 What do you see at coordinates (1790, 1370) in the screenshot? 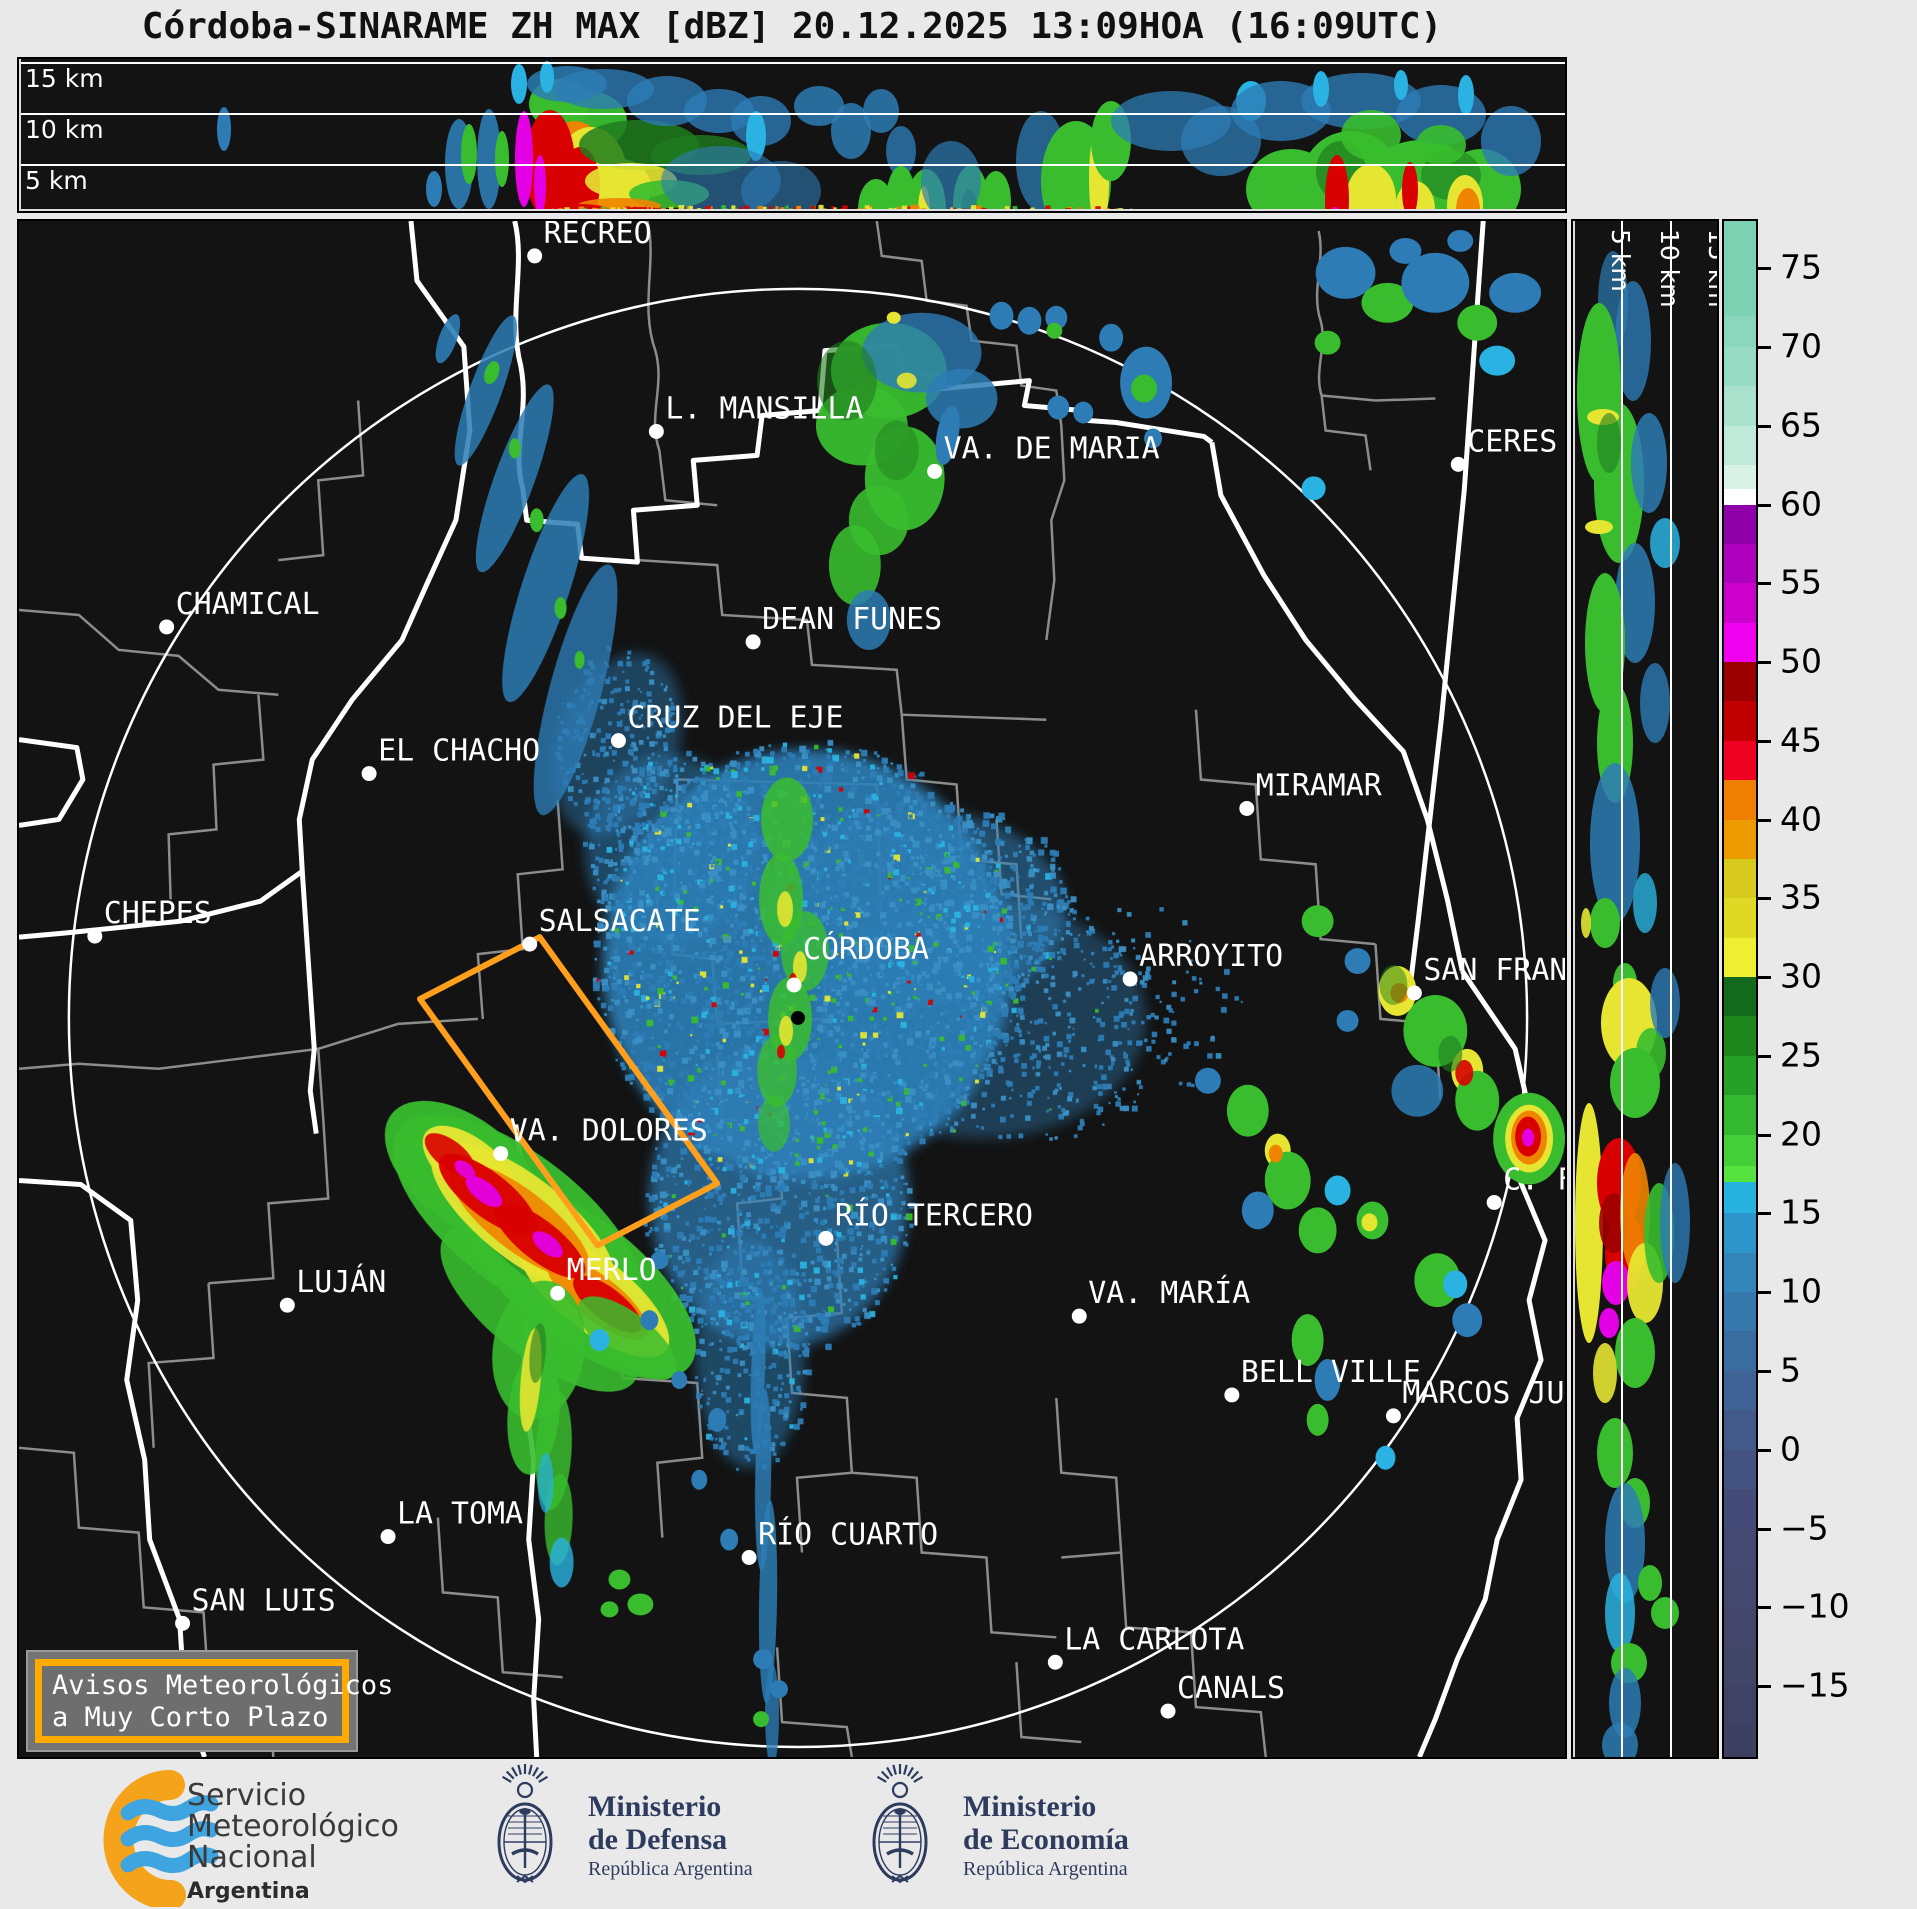
I see `colorbar-tick-label: 5` at bounding box center [1790, 1370].